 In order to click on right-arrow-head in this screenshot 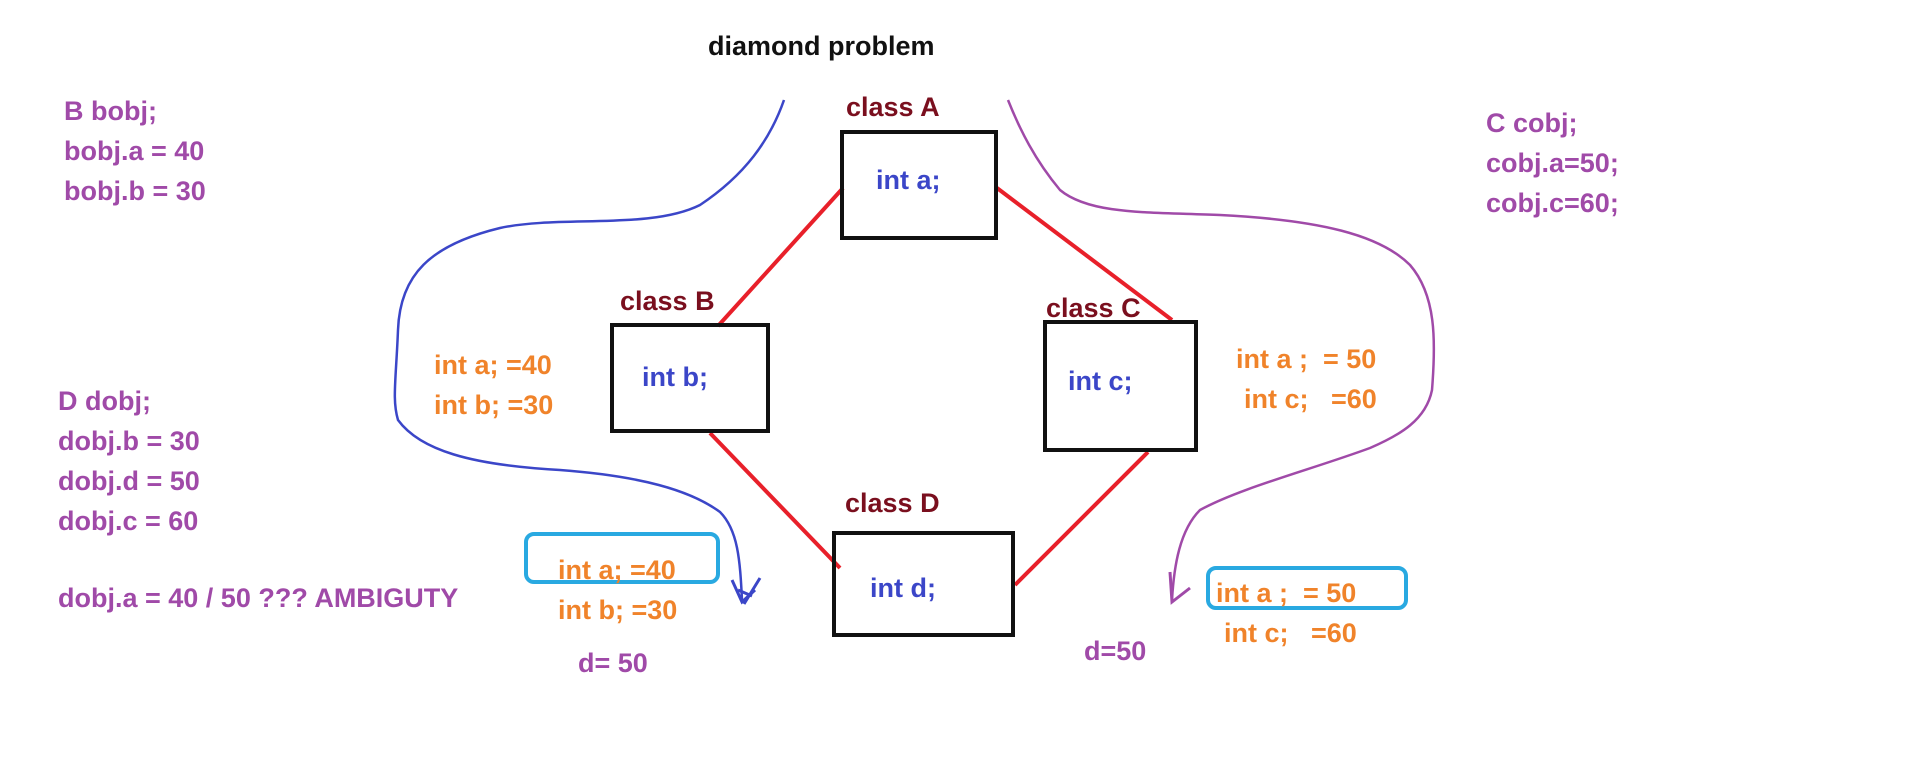, I will do `click(1179, 588)`.